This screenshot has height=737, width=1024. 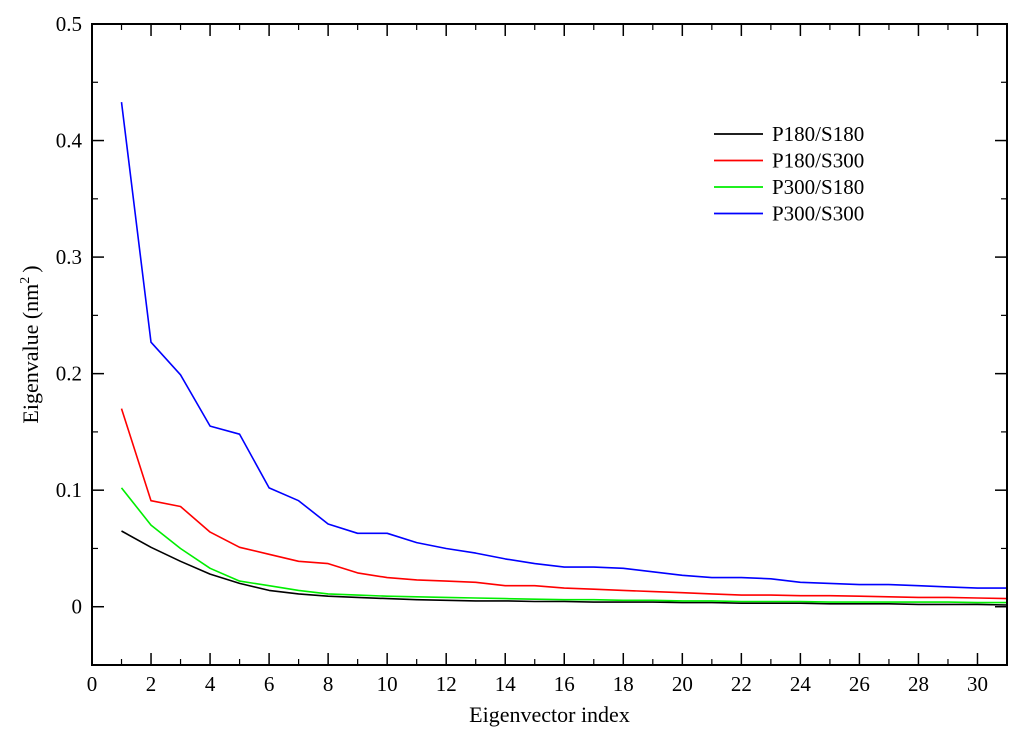 I want to click on y-axis-title-main: Eigenvalue (nm, so click(x=30, y=354).